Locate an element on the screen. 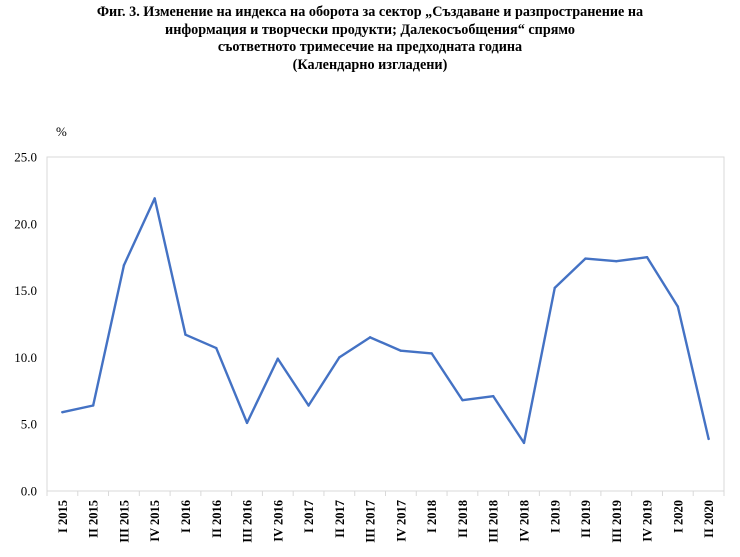  x-tick-label: I 2018 is located at coordinates (432, 516).